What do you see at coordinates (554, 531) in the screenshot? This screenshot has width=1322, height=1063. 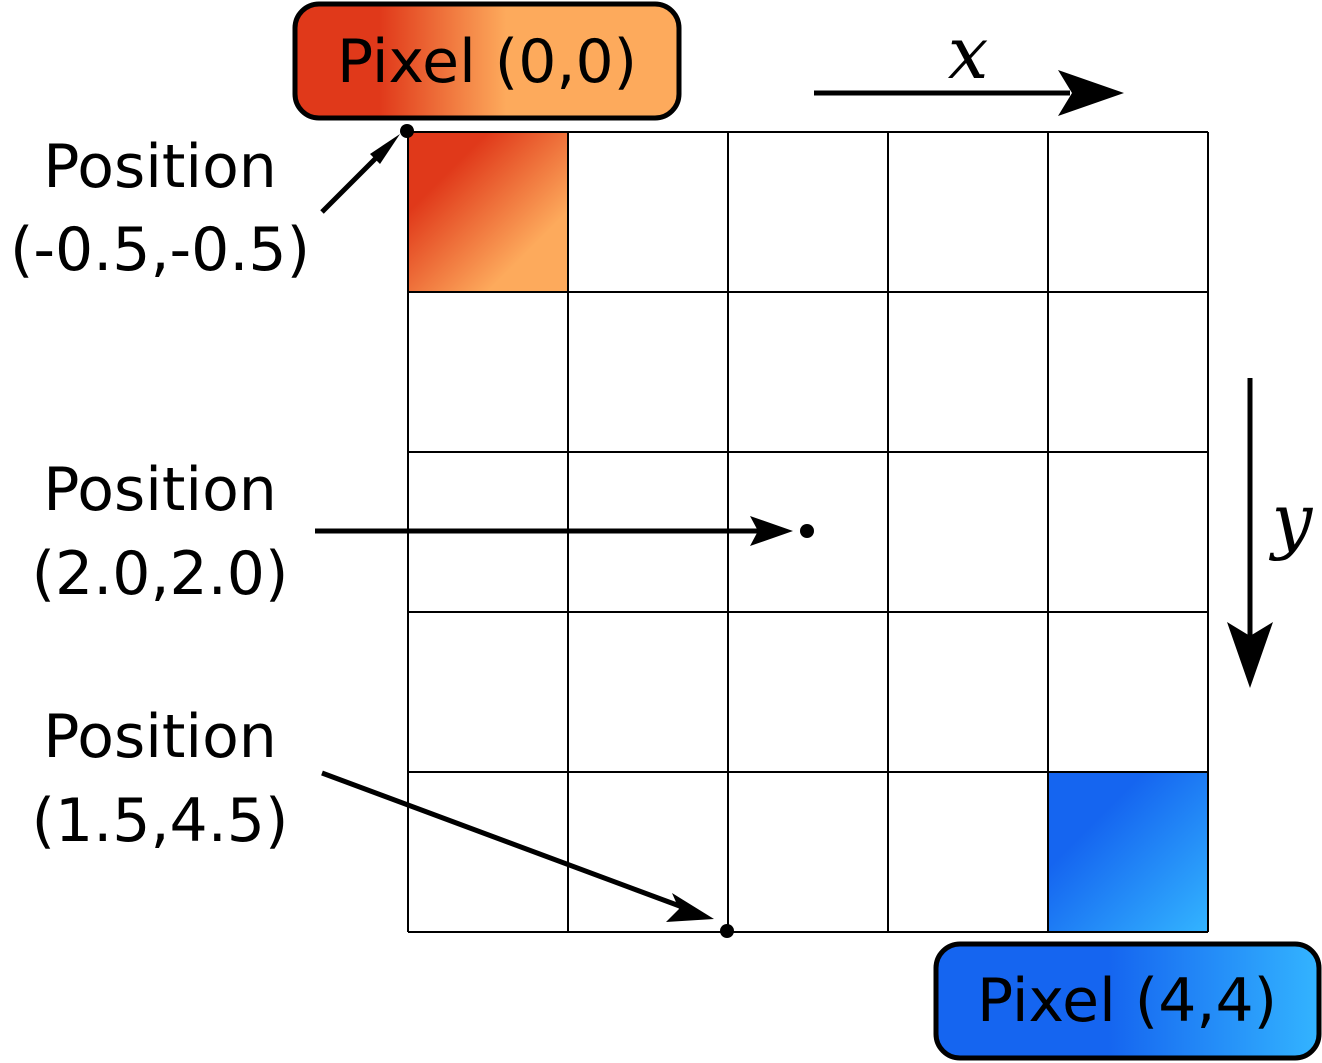 I see `position-center-arrow` at bounding box center [554, 531].